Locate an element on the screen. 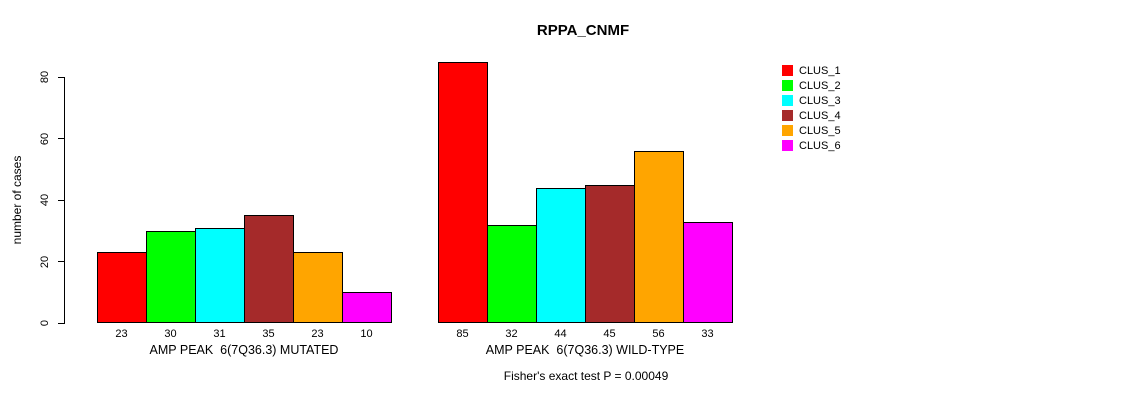 The height and width of the screenshot is (400, 1140). legend-item-label: CLUS_2 is located at coordinates (820, 85).